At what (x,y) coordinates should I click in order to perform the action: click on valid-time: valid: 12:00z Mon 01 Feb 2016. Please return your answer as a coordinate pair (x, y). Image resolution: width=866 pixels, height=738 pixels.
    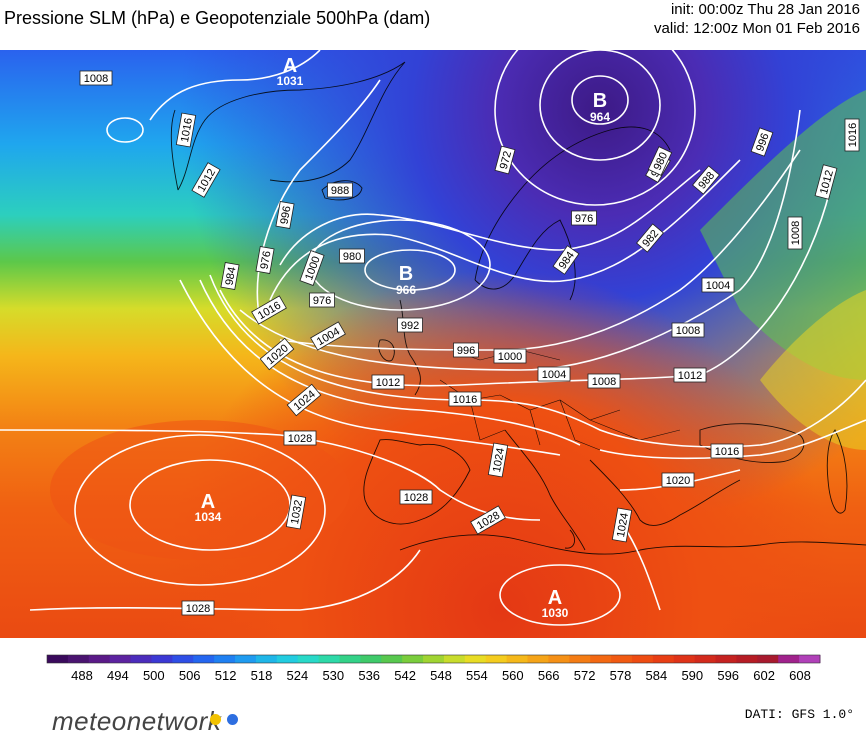
    Looking at the image, I should click on (757, 28).